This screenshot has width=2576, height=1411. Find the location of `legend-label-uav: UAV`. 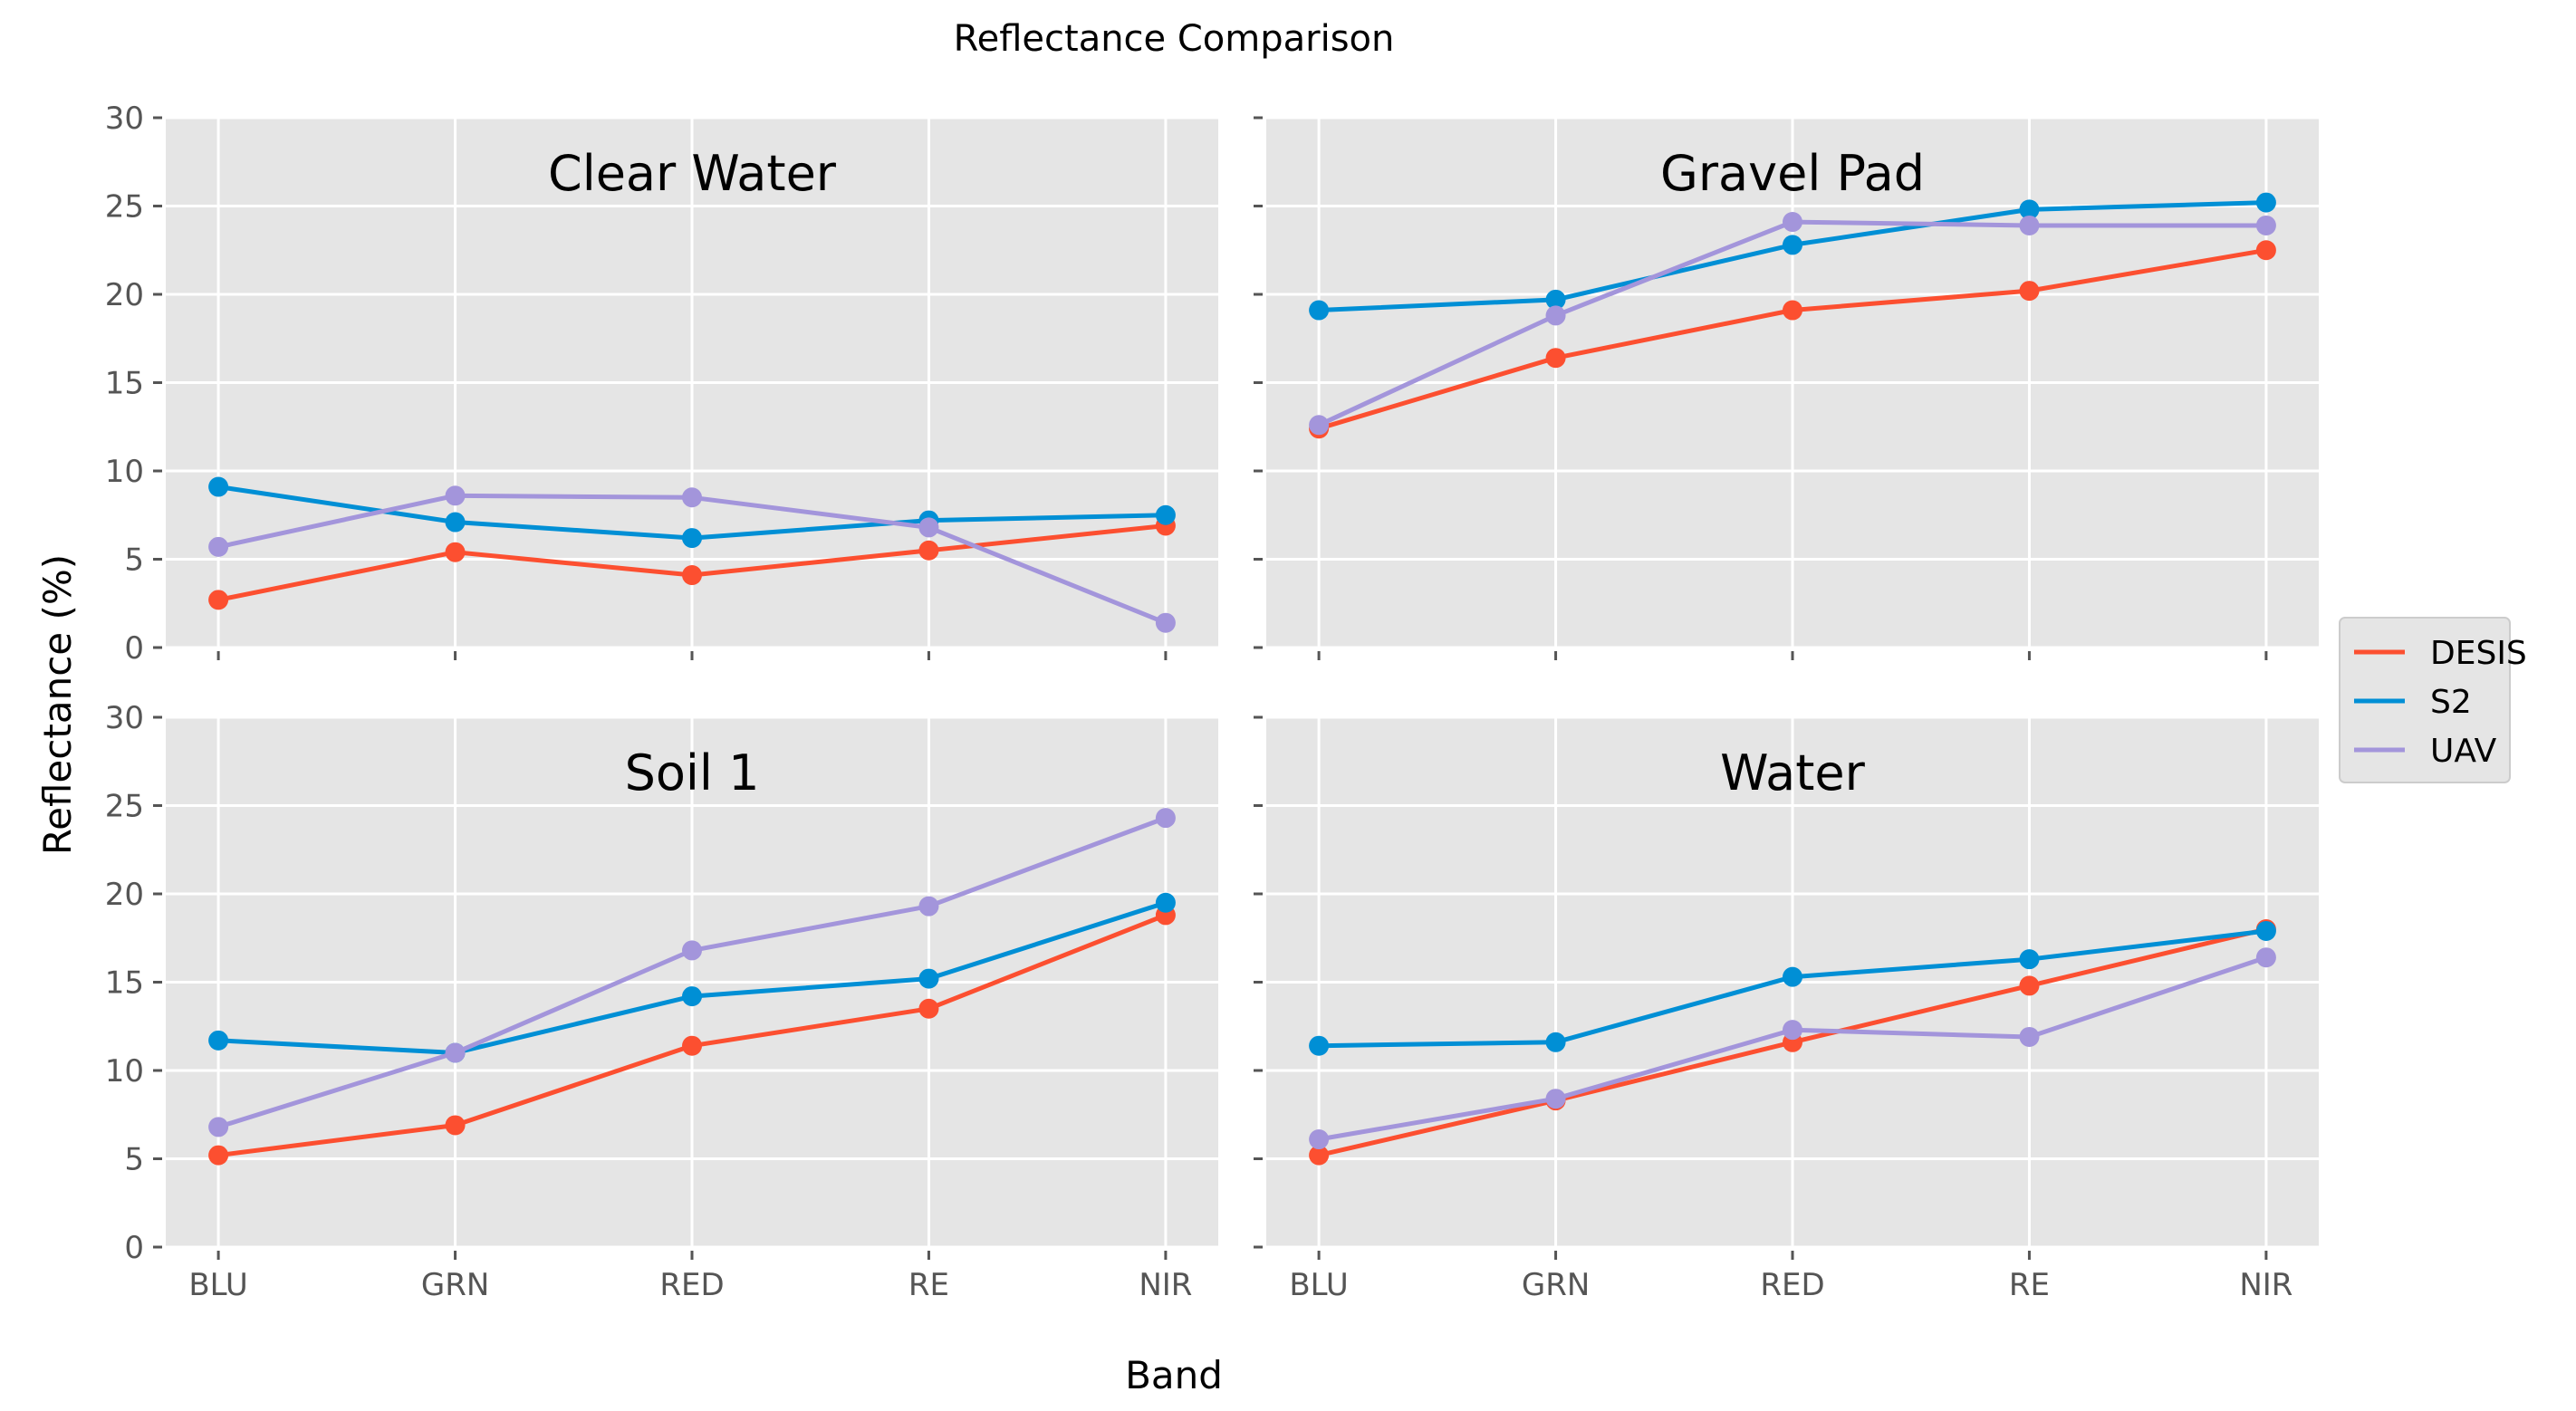

legend-label-uav: UAV is located at coordinates (2463, 751).